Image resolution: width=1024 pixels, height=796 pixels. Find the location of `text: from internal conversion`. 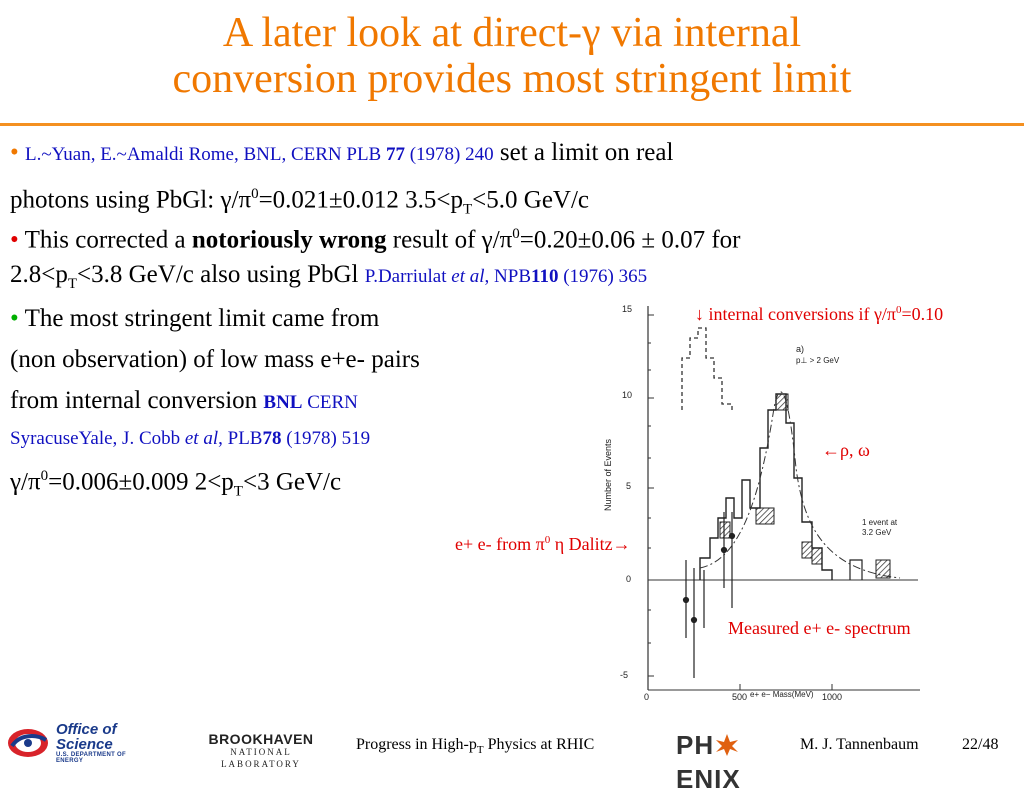

text: from internal conversion is located at coordinates (137, 400).